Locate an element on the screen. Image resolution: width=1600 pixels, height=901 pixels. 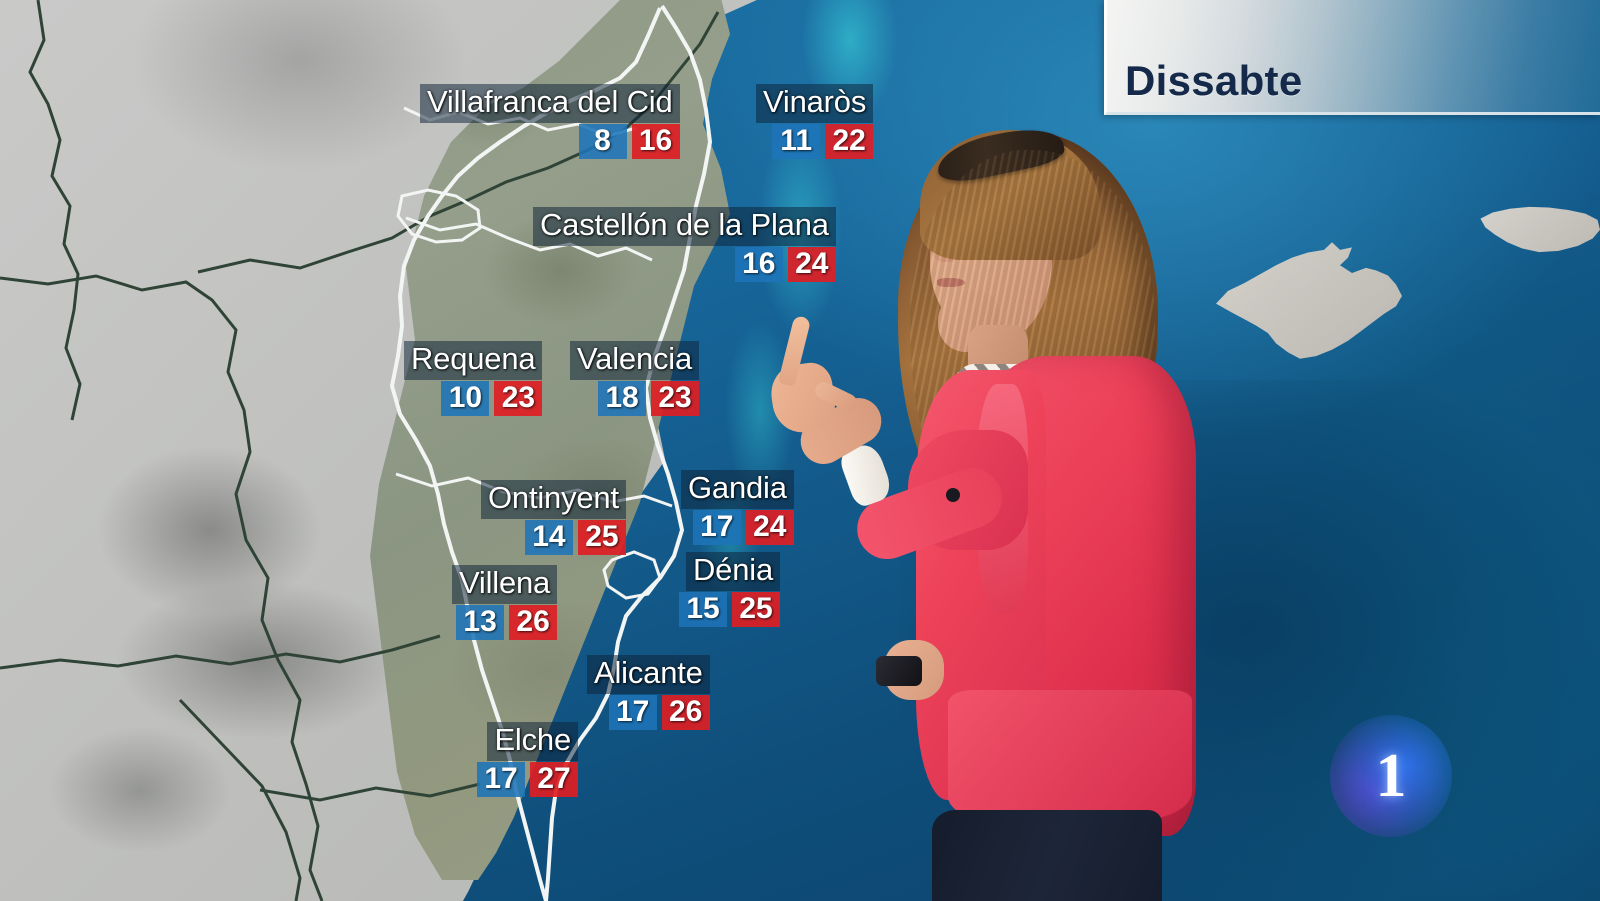
city-name: Valencia is located at coordinates (635, 360).